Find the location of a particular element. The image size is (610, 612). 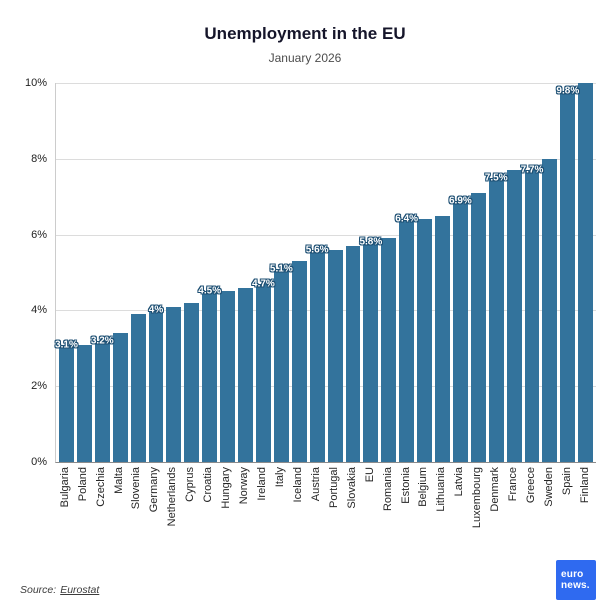

x-axis-label-cell: Croatia is located at coordinates (209, 520).